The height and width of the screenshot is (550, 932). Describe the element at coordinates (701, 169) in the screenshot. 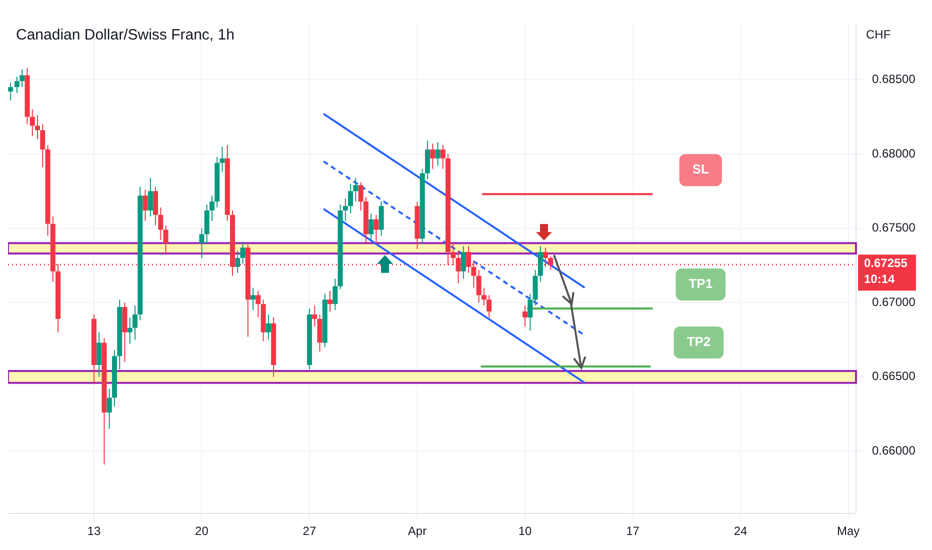

I see `annotation: SL` at that location.